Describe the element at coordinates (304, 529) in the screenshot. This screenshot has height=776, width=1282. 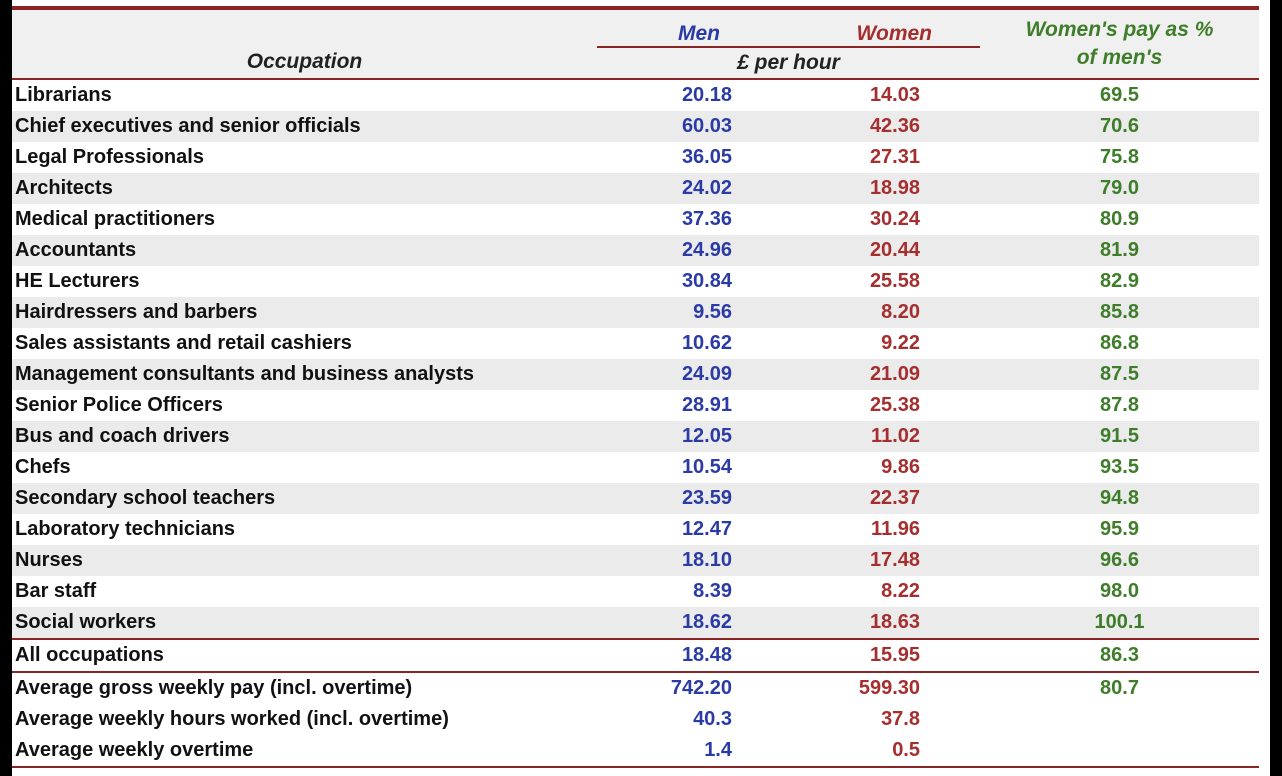
I see `occupation-cell: Laboratory technicians` at that location.